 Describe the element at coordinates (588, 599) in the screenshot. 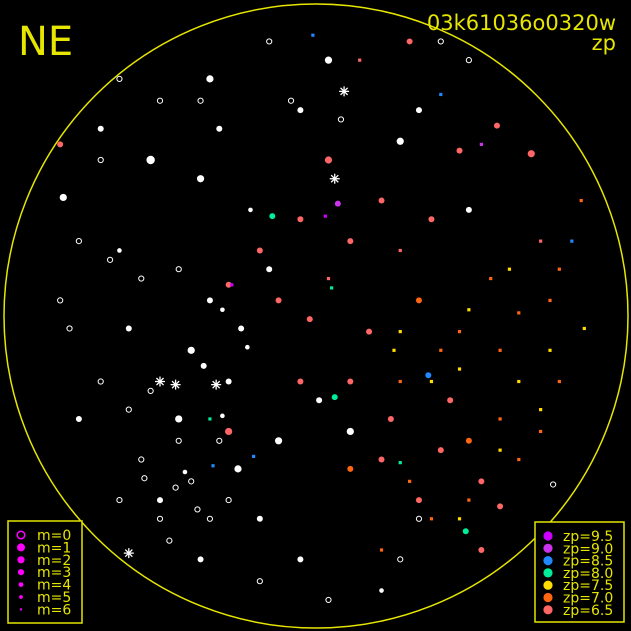

I see `zp-legend-label: zp=7.0` at that location.